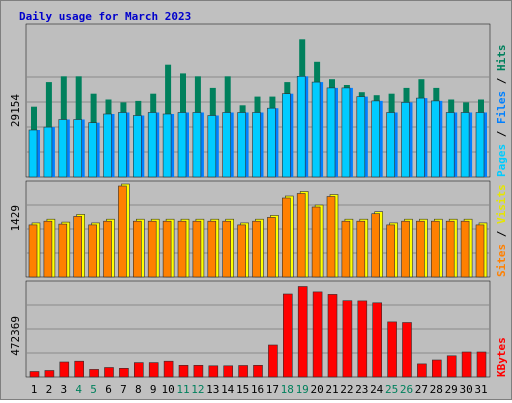 The height and width of the screenshot is (403, 512). What do you see at coordinates (49, 389) in the screenshot?
I see `x-tick-label: 2` at bounding box center [49, 389].